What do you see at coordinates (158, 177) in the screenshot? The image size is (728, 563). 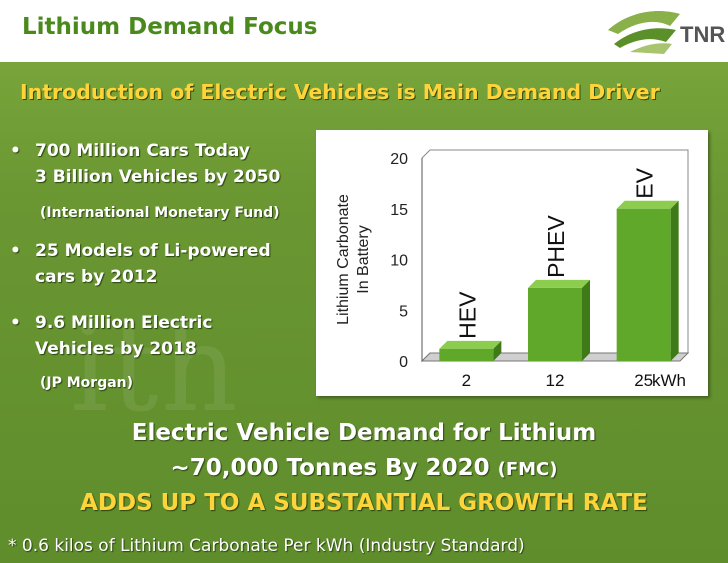 I see `bullet-line: 3 Billion Vehicles by 2050` at bounding box center [158, 177].